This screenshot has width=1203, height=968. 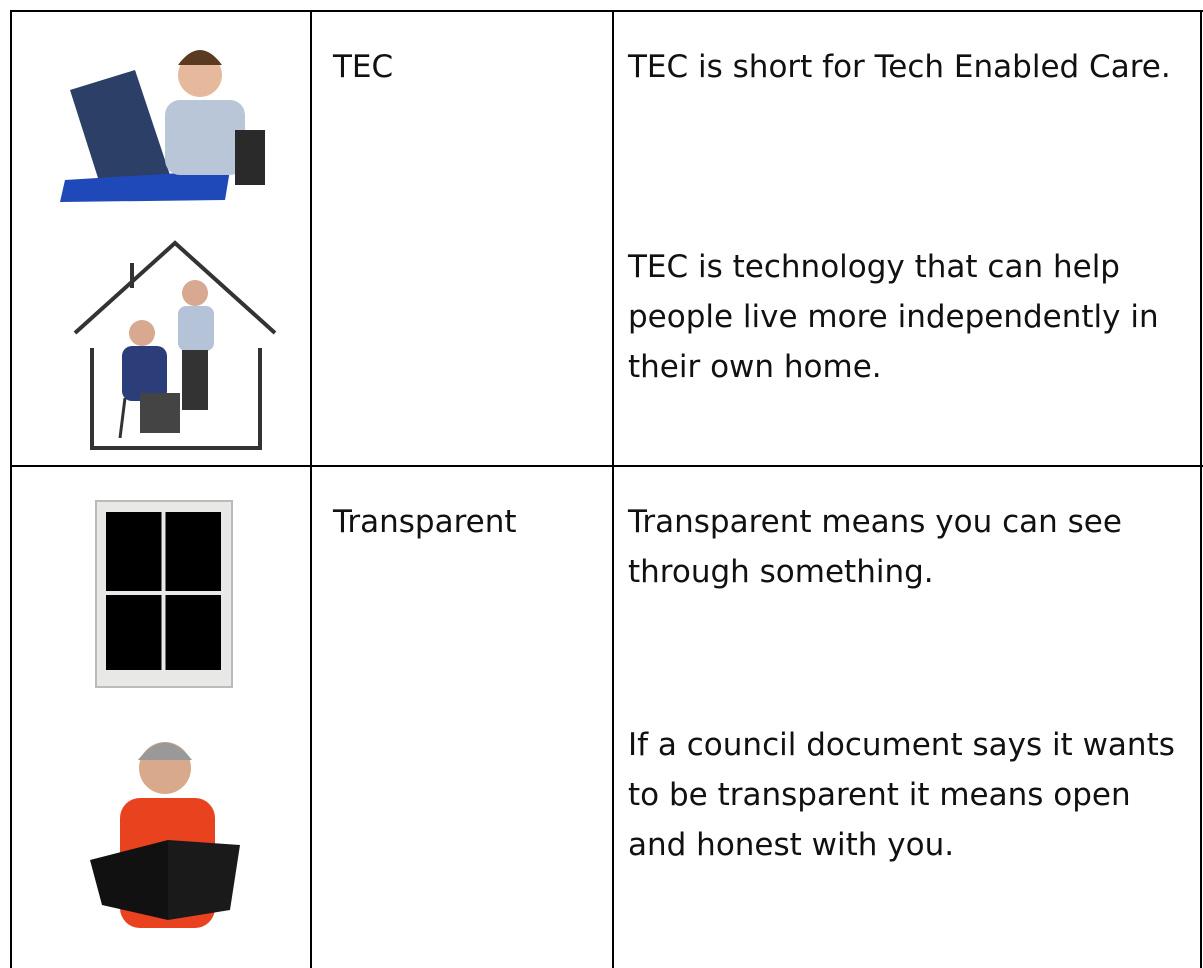 I want to click on definition: TEC is short for Tech Enabled Care., so click(x=899, y=67).